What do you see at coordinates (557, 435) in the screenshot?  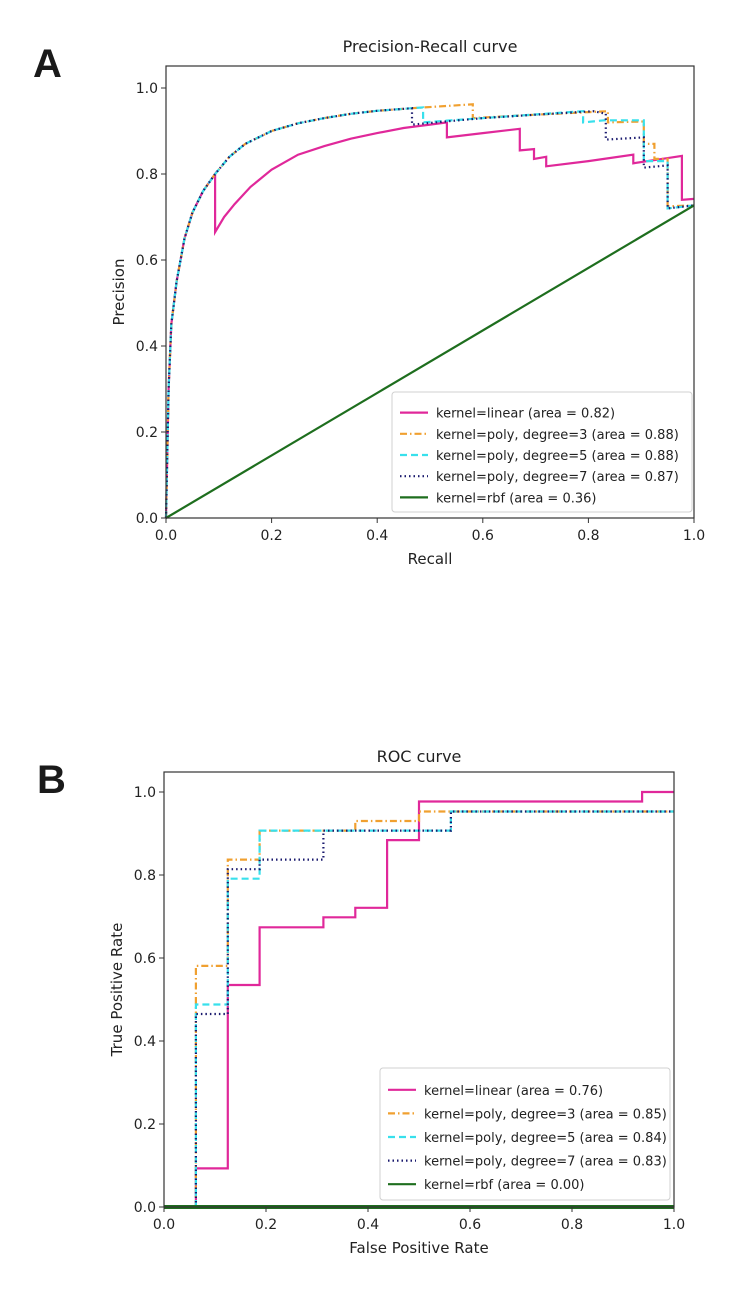 I see `legend-entry-poly3: kernel=poly, degree=3 (area = 0.88)` at bounding box center [557, 435].